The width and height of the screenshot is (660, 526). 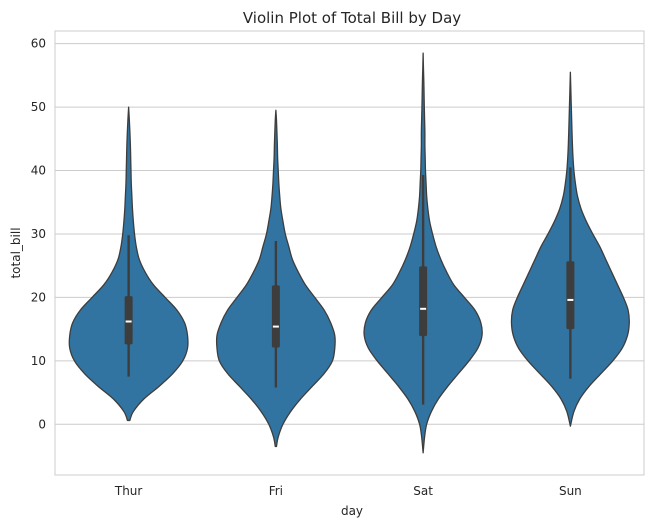 What do you see at coordinates (352, 18) in the screenshot?
I see `chart-title: Violin Plot of Total Bill by Day` at bounding box center [352, 18].